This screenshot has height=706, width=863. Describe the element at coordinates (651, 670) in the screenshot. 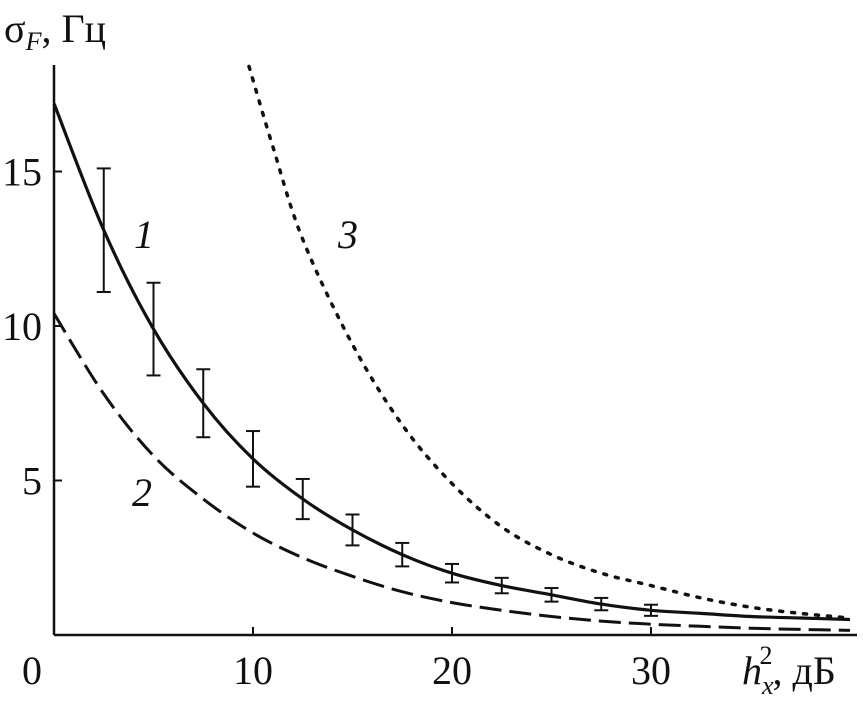

I see `x-tick-label: 30` at that location.